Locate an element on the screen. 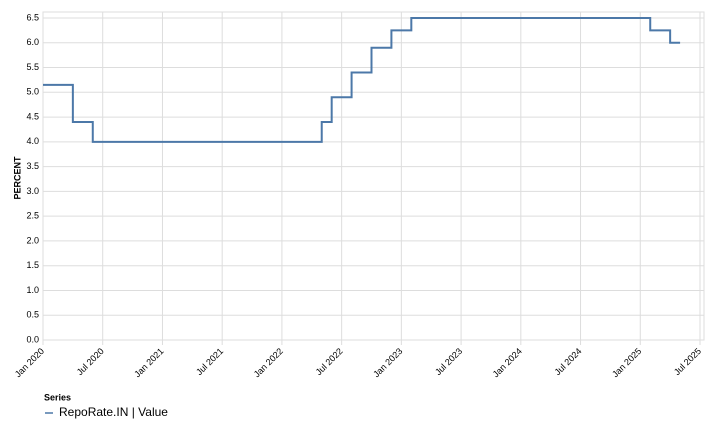 This screenshot has height=430, width=707. x-tick-label: Jan 2021 is located at coordinates (148, 362).